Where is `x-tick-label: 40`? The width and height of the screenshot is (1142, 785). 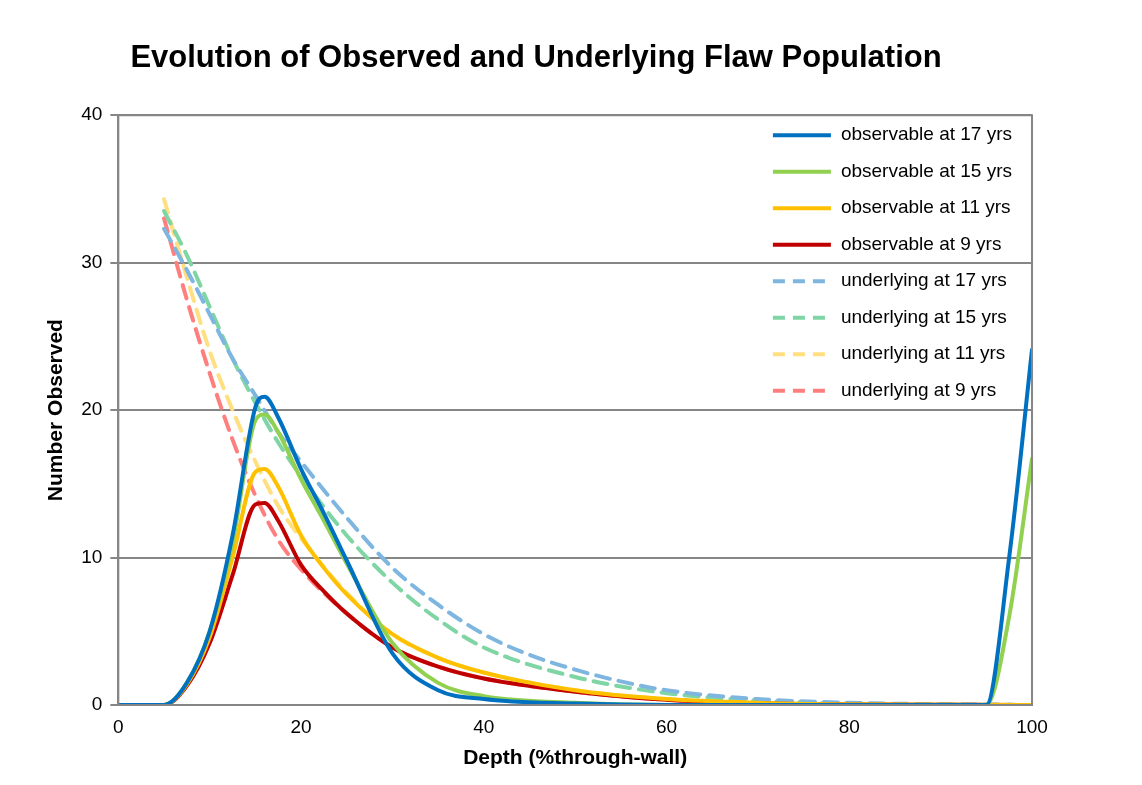
x-tick-label: 40 is located at coordinates (484, 726).